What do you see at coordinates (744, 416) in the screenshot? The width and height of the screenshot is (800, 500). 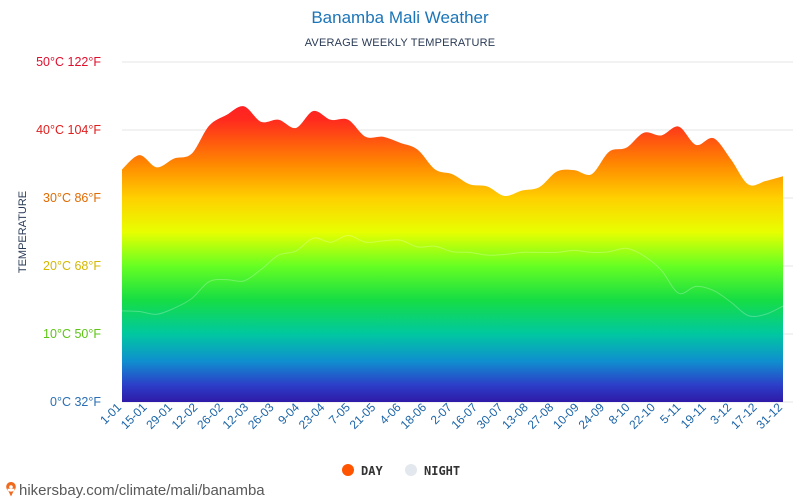 I see `x-tick-label: 17-12` at bounding box center [744, 416].